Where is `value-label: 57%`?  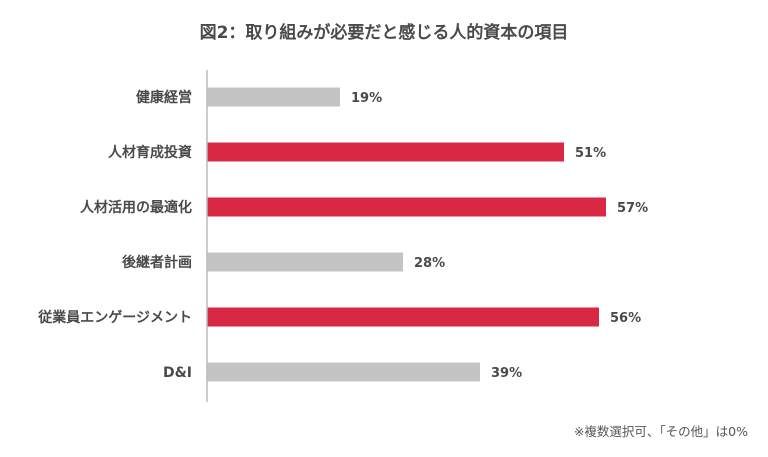 value-label: 57% is located at coordinates (632, 208).